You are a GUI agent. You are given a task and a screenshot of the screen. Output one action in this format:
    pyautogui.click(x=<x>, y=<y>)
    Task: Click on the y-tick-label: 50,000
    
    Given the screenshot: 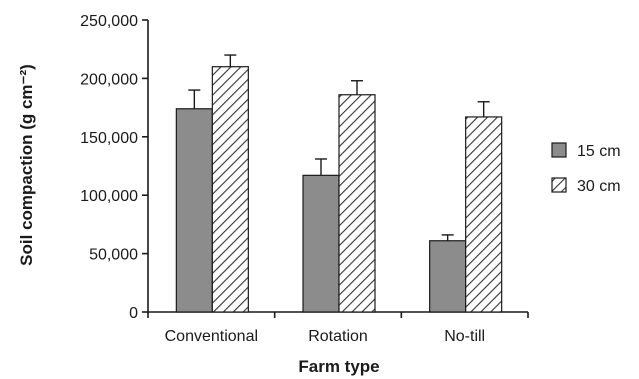 What is the action you would take?
    pyautogui.click(x=113, y=255)
    